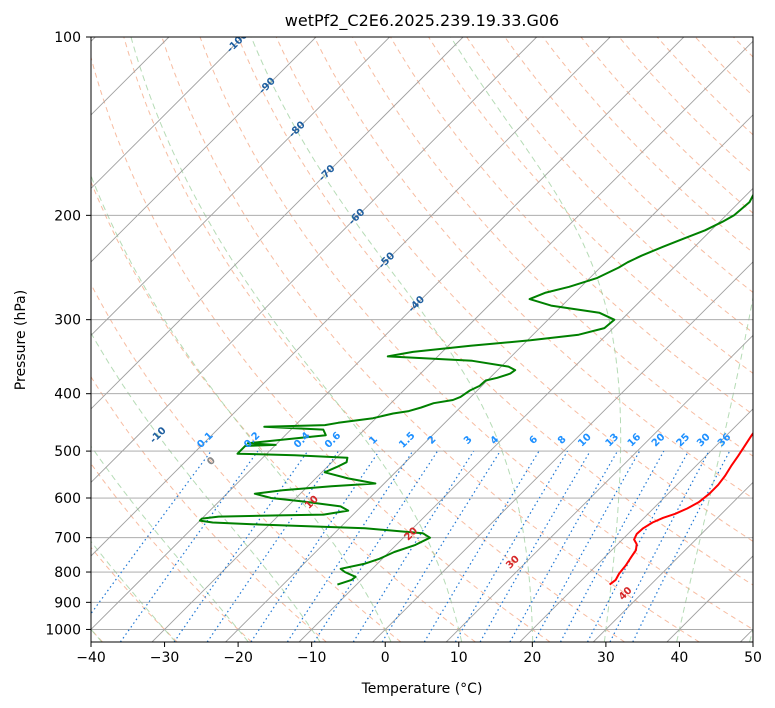  What do you see at coordinates (422, 689) in the screenshot?
I see `x-axis-label: Temperature (°C)` at bounding box center [422, 689].